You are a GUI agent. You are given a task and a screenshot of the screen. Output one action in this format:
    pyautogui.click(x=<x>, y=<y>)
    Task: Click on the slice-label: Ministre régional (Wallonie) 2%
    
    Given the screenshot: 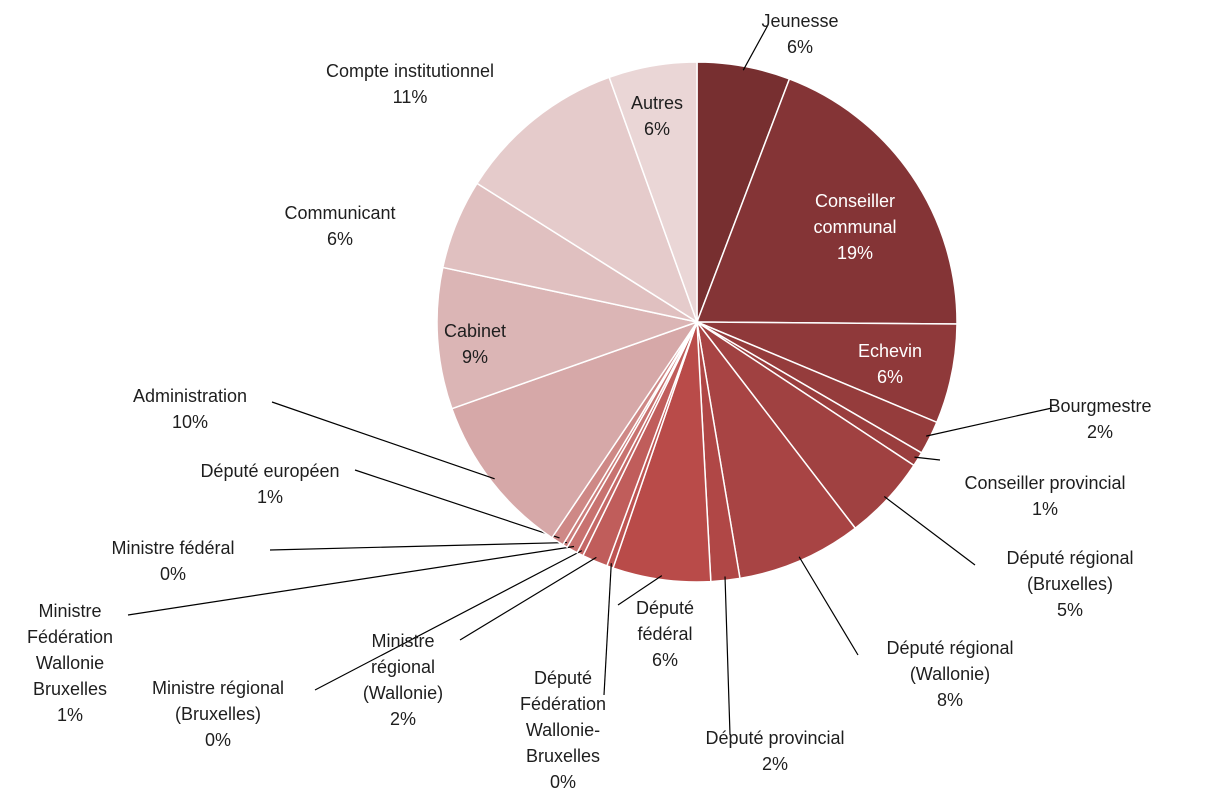 What is the action you would take?
    pyautogui.click(x=403, y=680)
    